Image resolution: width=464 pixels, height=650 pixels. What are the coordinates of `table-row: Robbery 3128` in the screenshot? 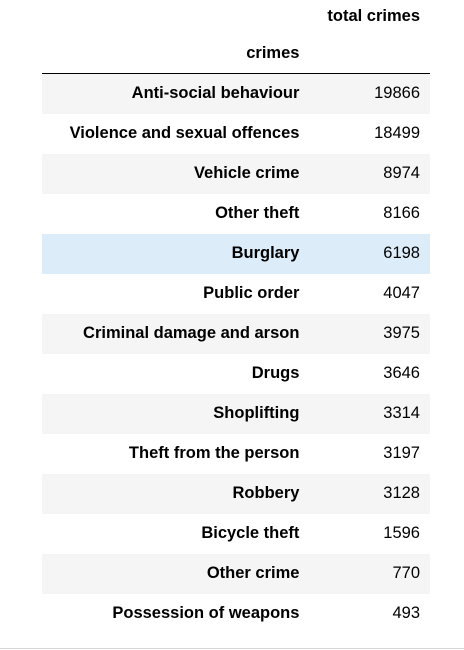 It's located at (236, 493).